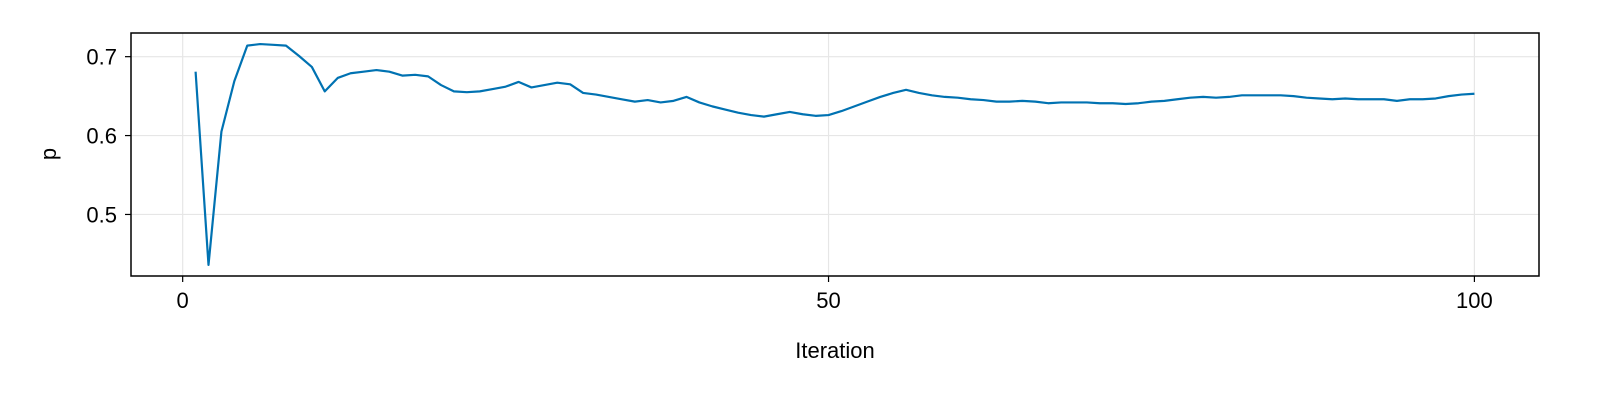 The height and width of the screenshot is (400, 1600). I want to click on y-tick-label: 0.5, so click(101, 214).